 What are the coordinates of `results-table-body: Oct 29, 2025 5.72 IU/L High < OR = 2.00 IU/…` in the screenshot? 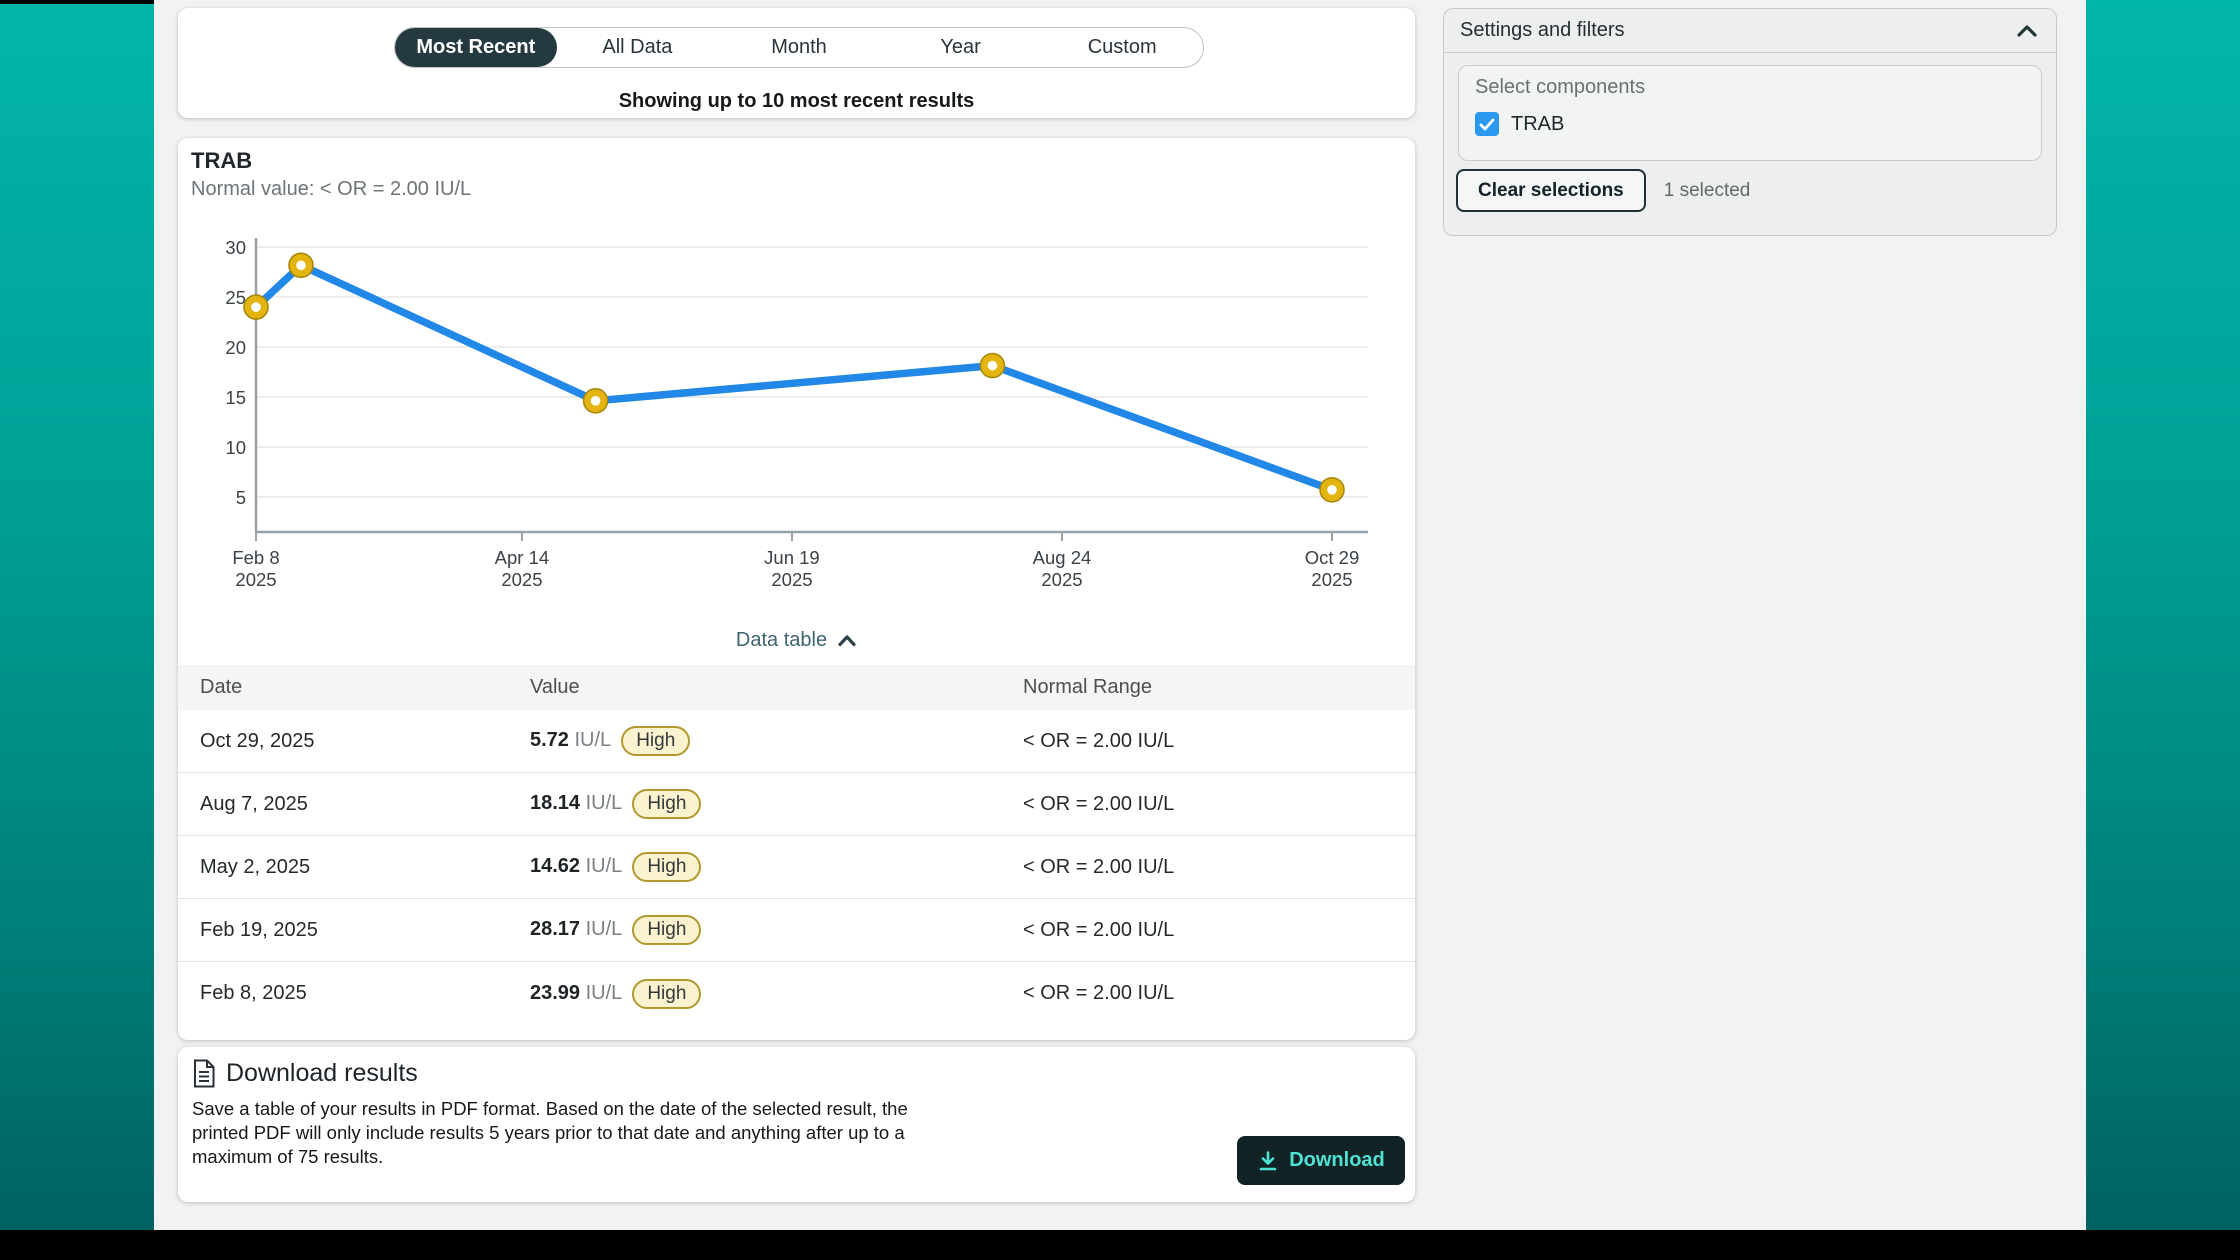 It's located at (796, 867).